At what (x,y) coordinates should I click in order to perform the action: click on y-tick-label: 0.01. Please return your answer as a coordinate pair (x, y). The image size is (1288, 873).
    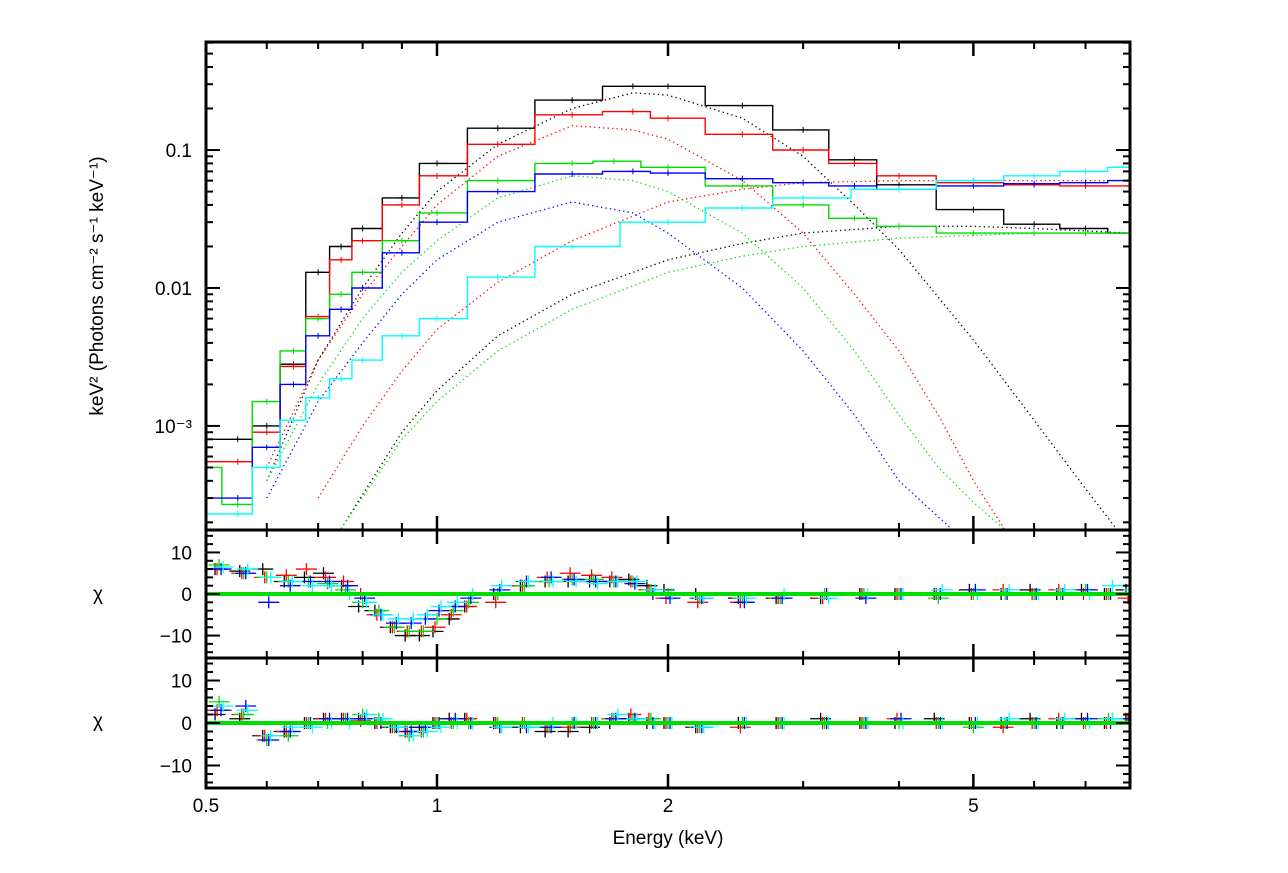
    Looking at the image, I should click on (173, 289).